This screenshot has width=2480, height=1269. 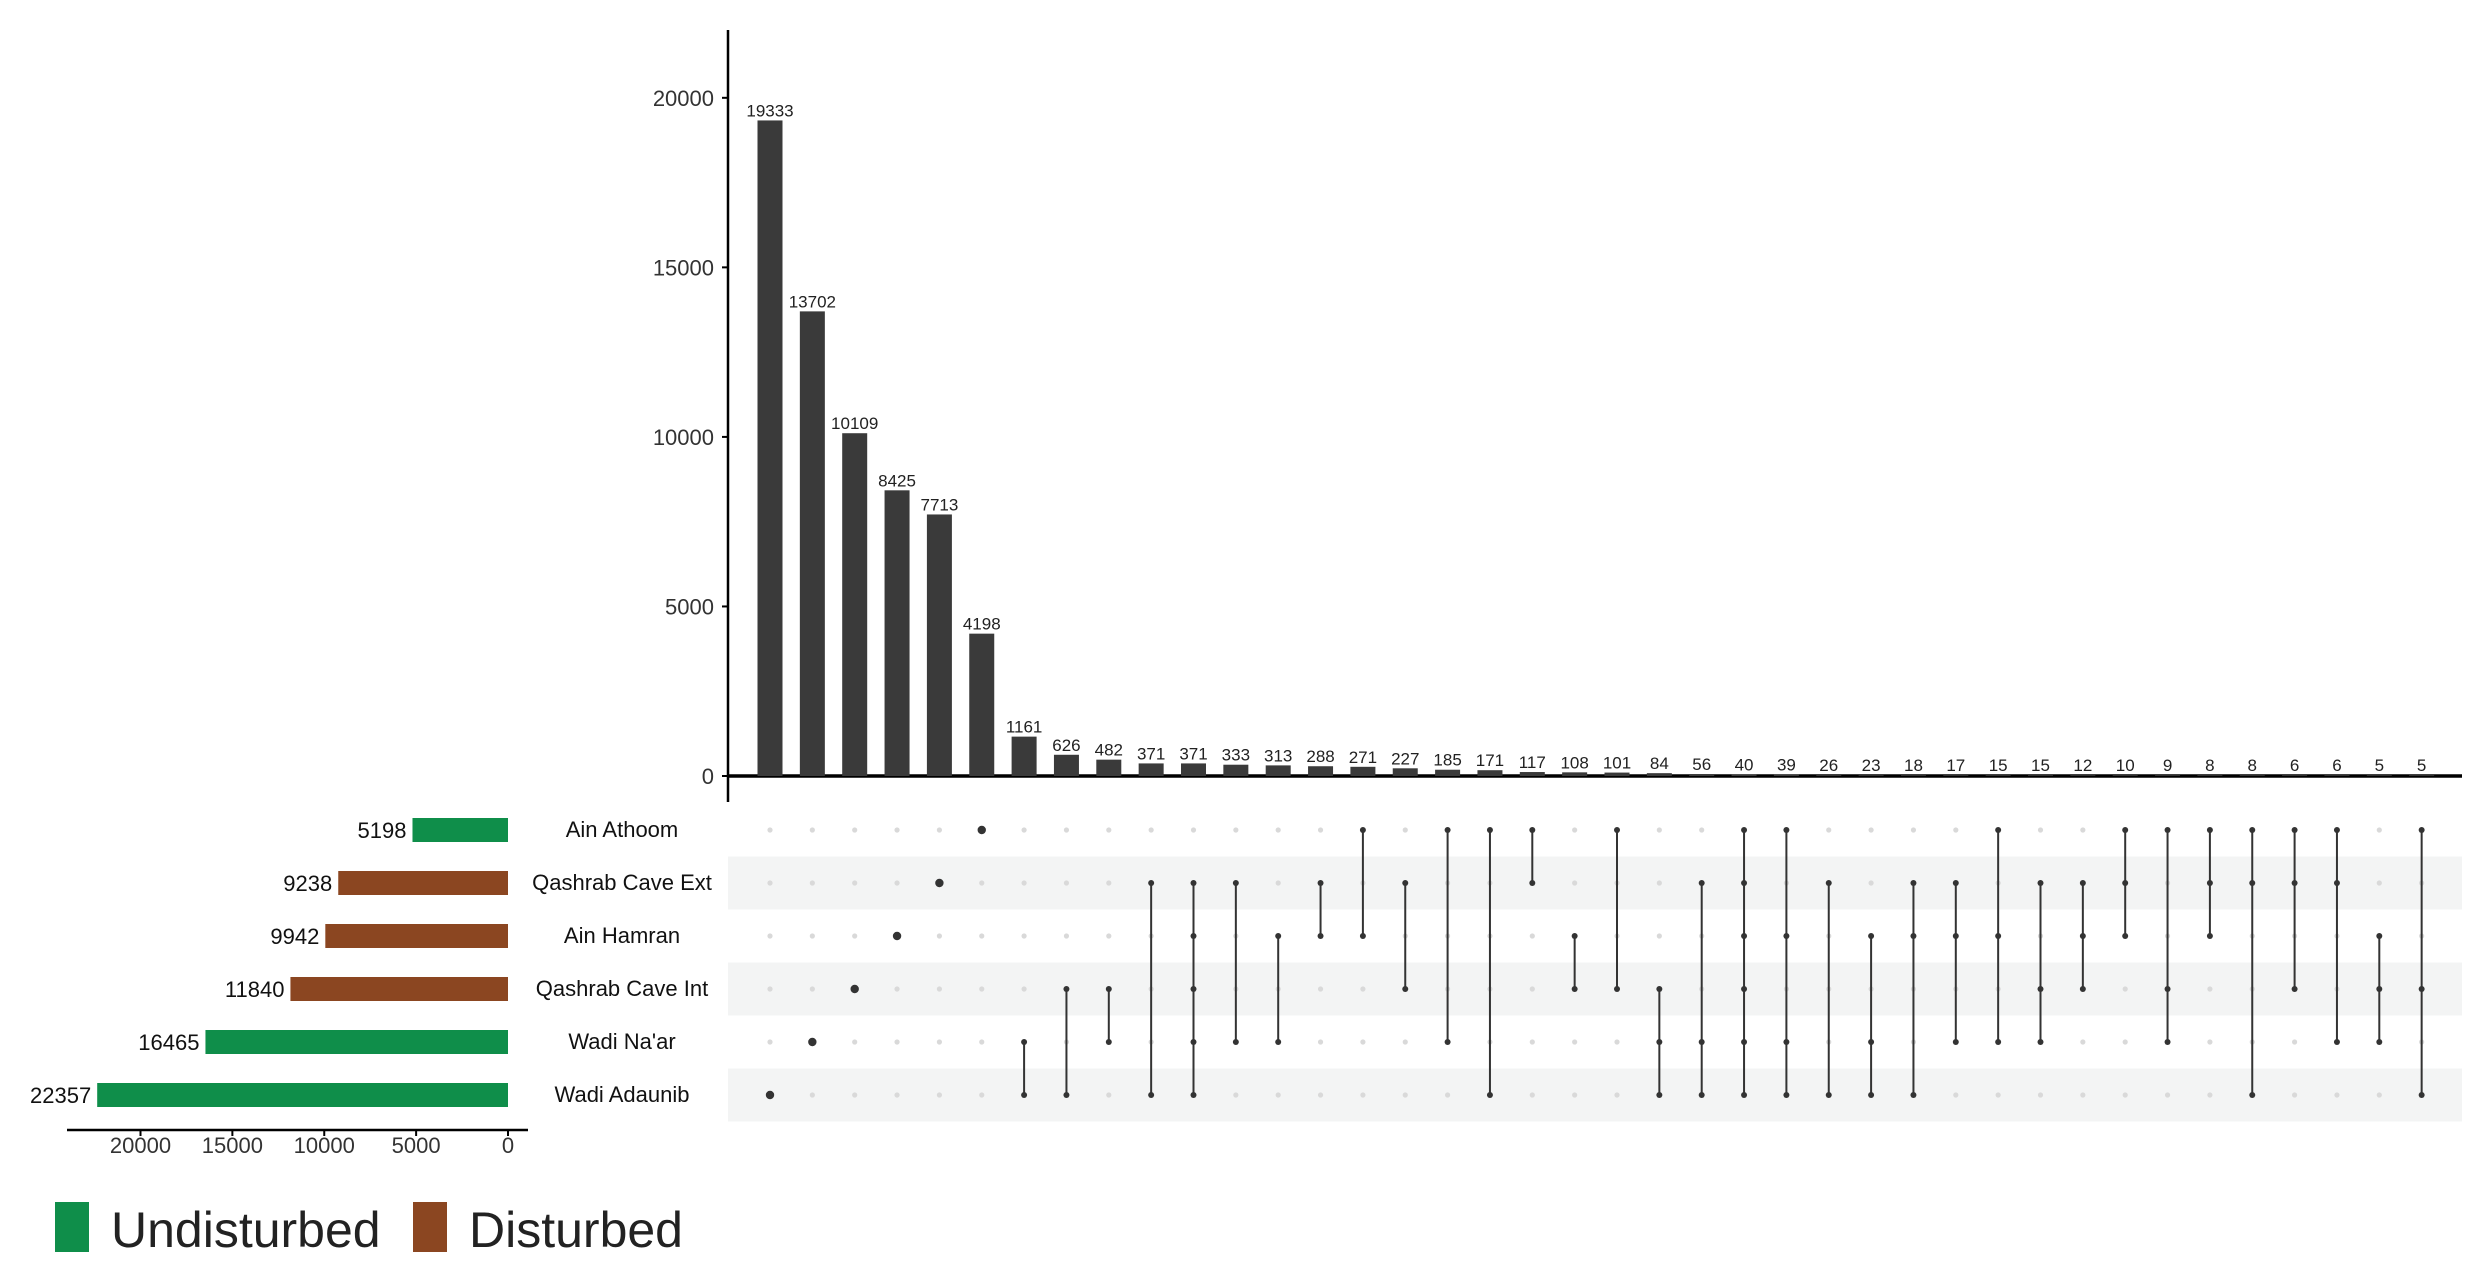 I want to click on set-size-tick-label: 20000, so click(x=140, y=1145).